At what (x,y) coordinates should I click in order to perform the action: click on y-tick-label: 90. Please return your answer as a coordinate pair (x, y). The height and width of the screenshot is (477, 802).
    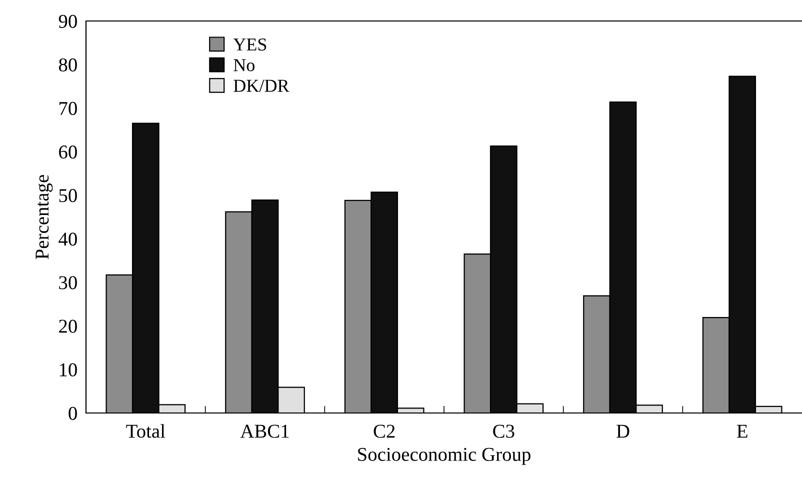
    Looking at the image, I should click on (67, 21).